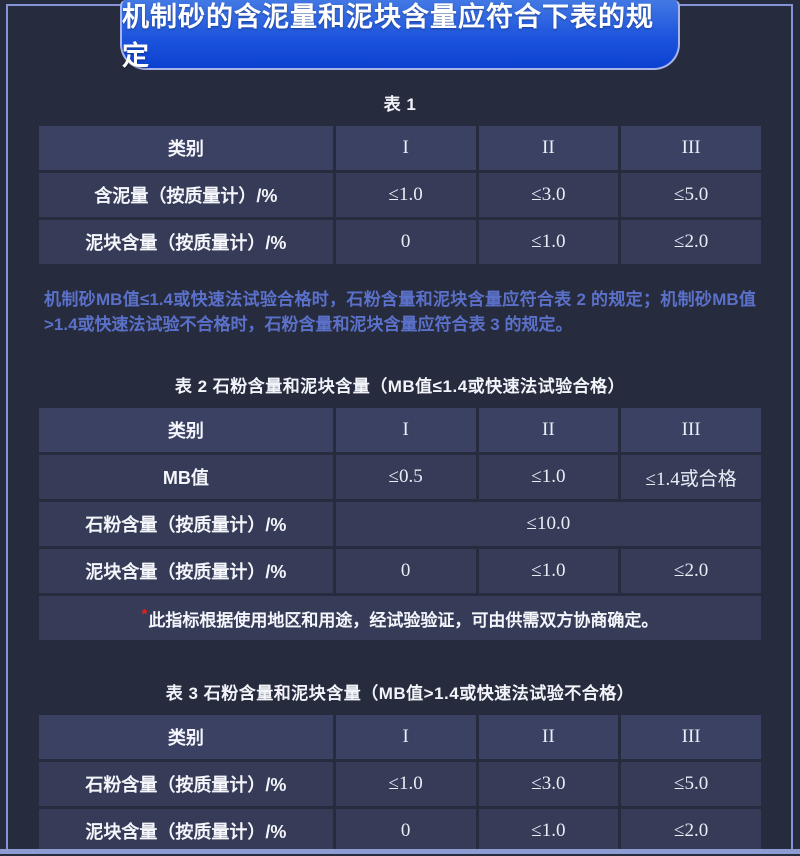  What do you see at coordinates (400, 104) in the screenshot?
I see `table1-caption: 表 1` at bounding box center [400, 104].